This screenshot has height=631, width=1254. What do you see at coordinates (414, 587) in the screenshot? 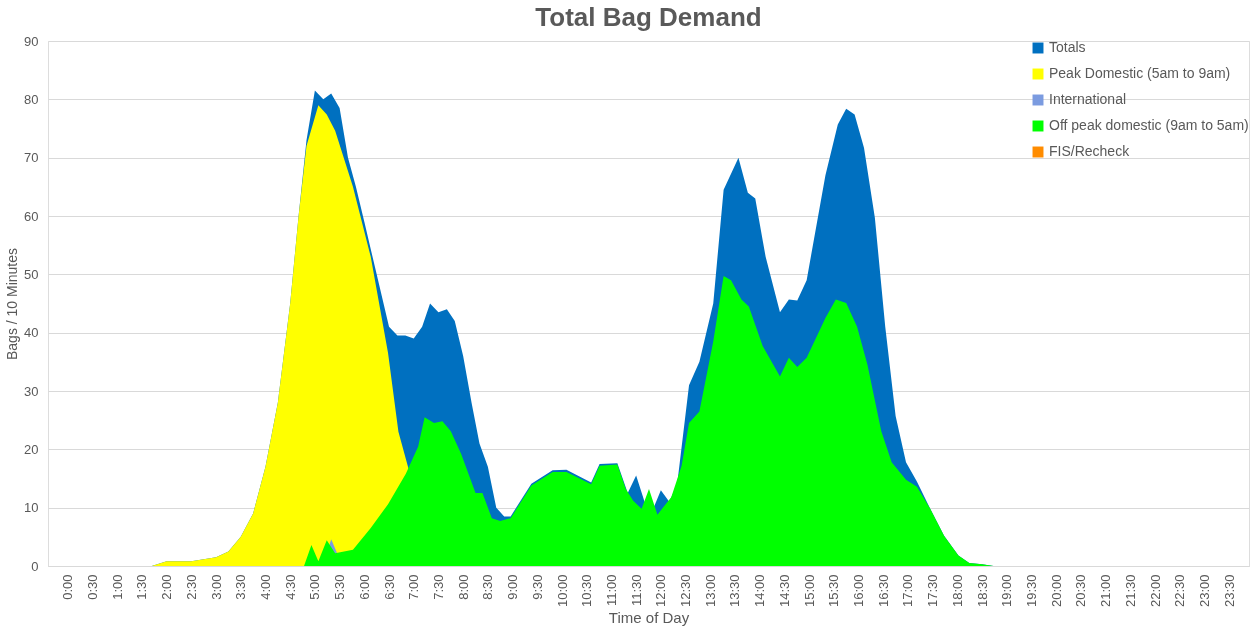
I see `x-tick-label: 7:00` at bounding box center [414, 587].